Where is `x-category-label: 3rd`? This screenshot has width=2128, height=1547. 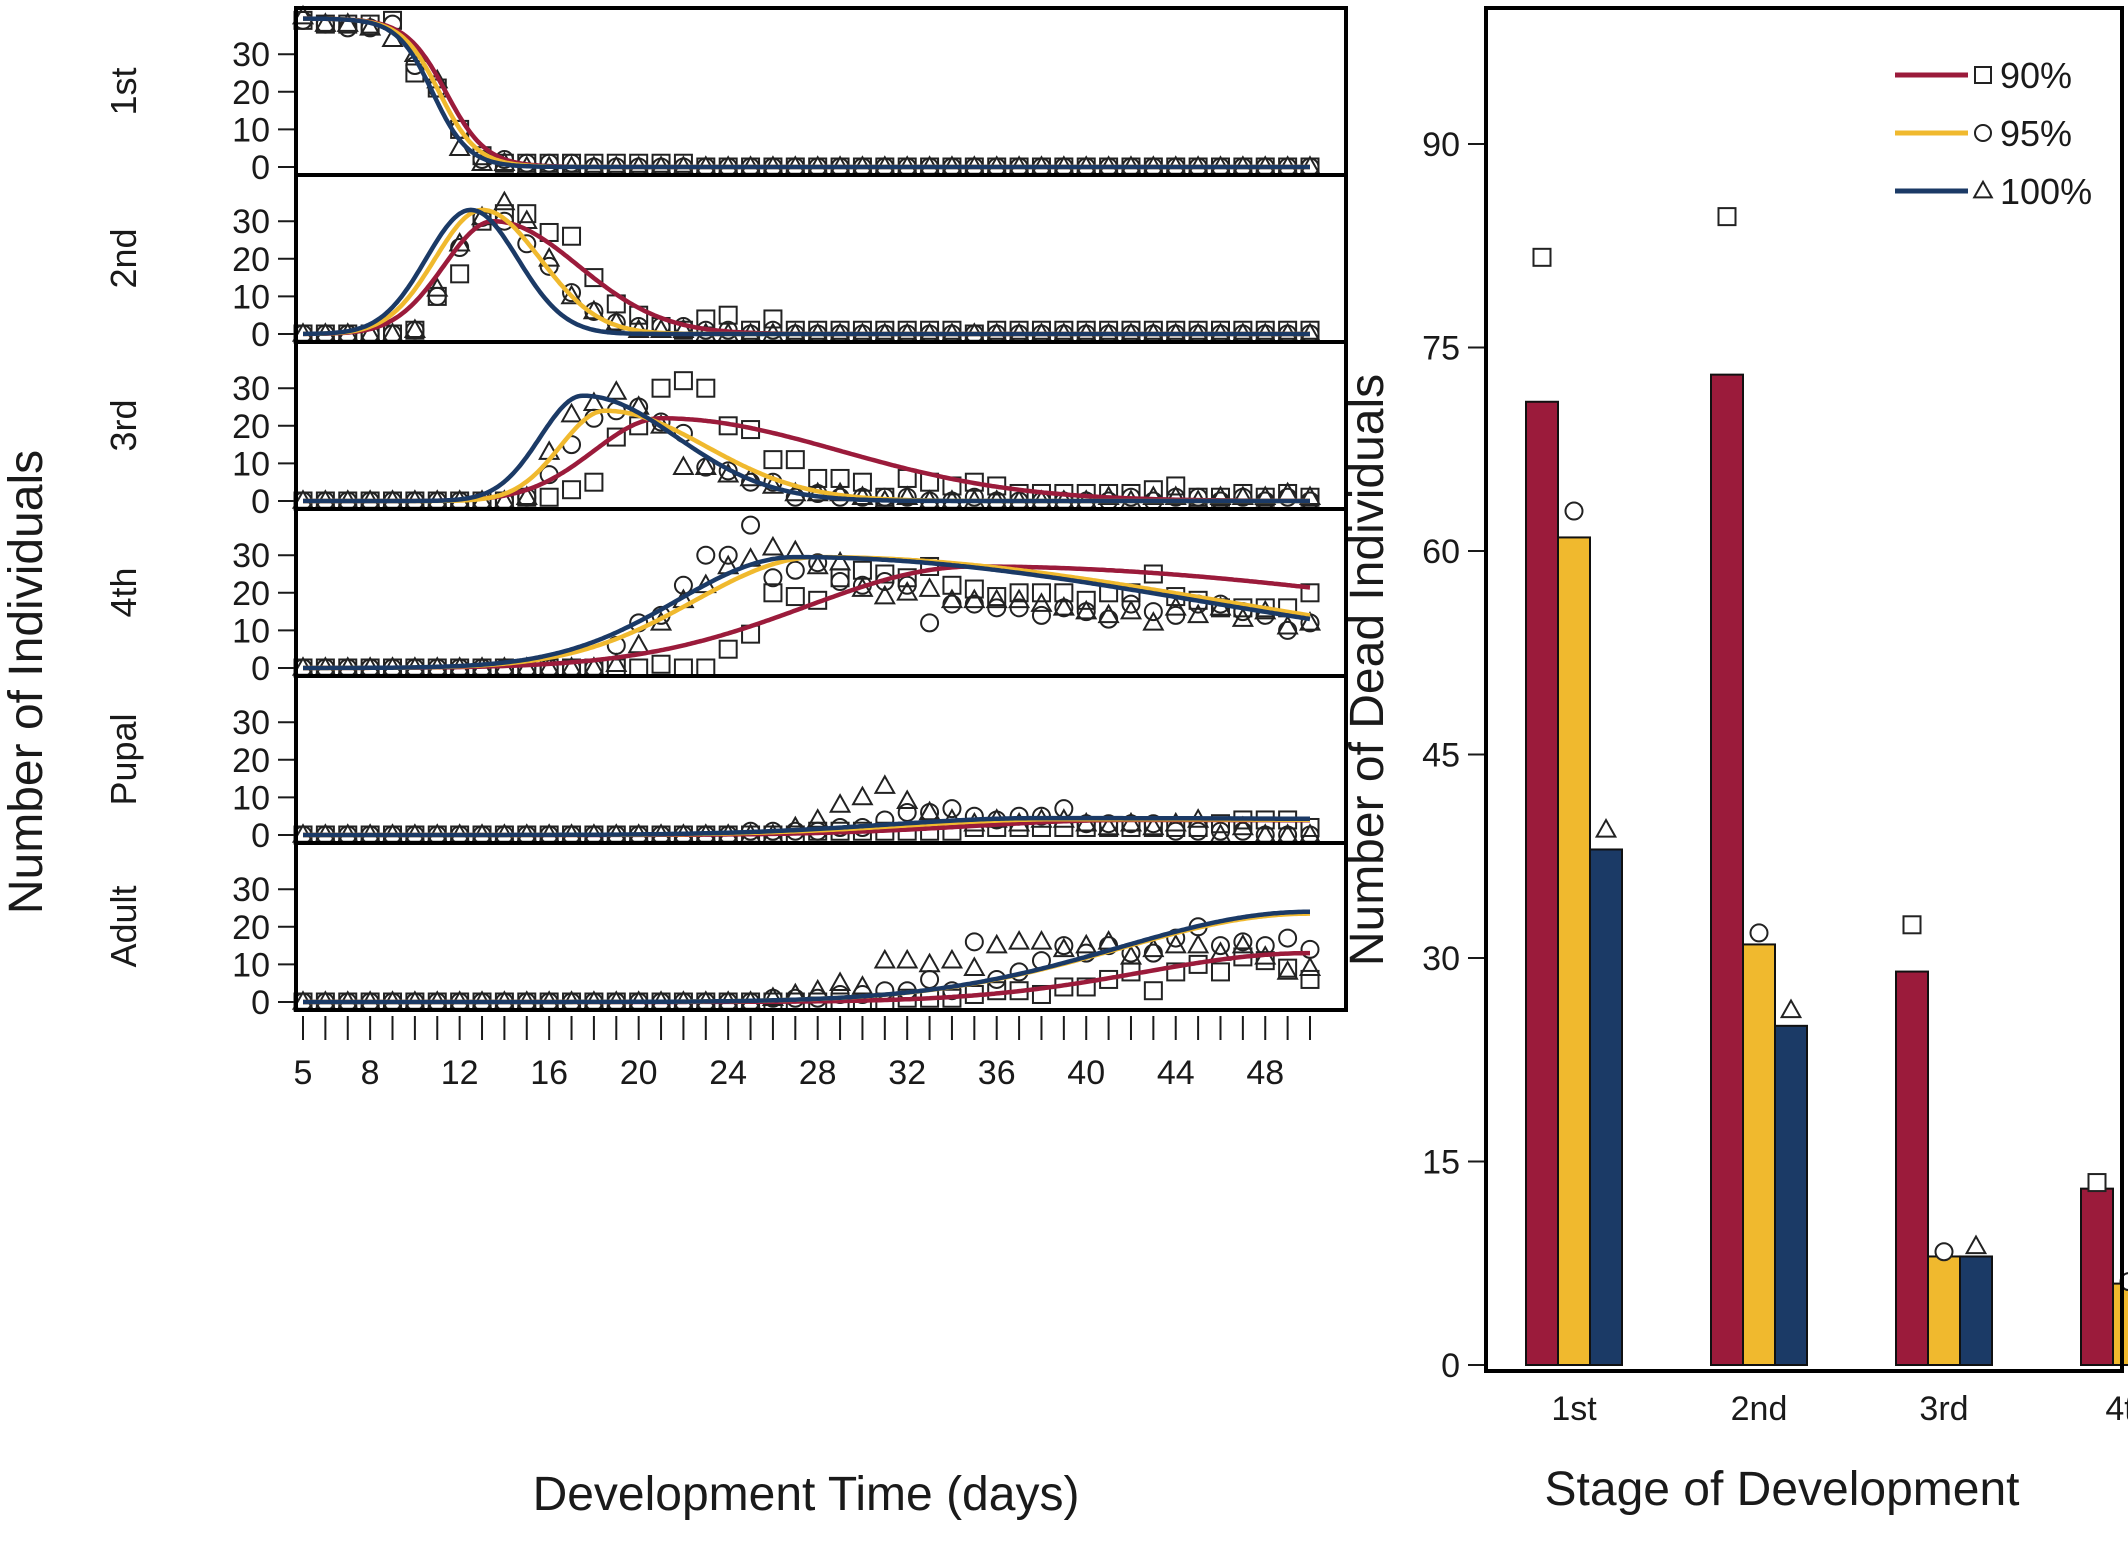 x-category-label: 3rd is located at coordinates (1943, 1409).